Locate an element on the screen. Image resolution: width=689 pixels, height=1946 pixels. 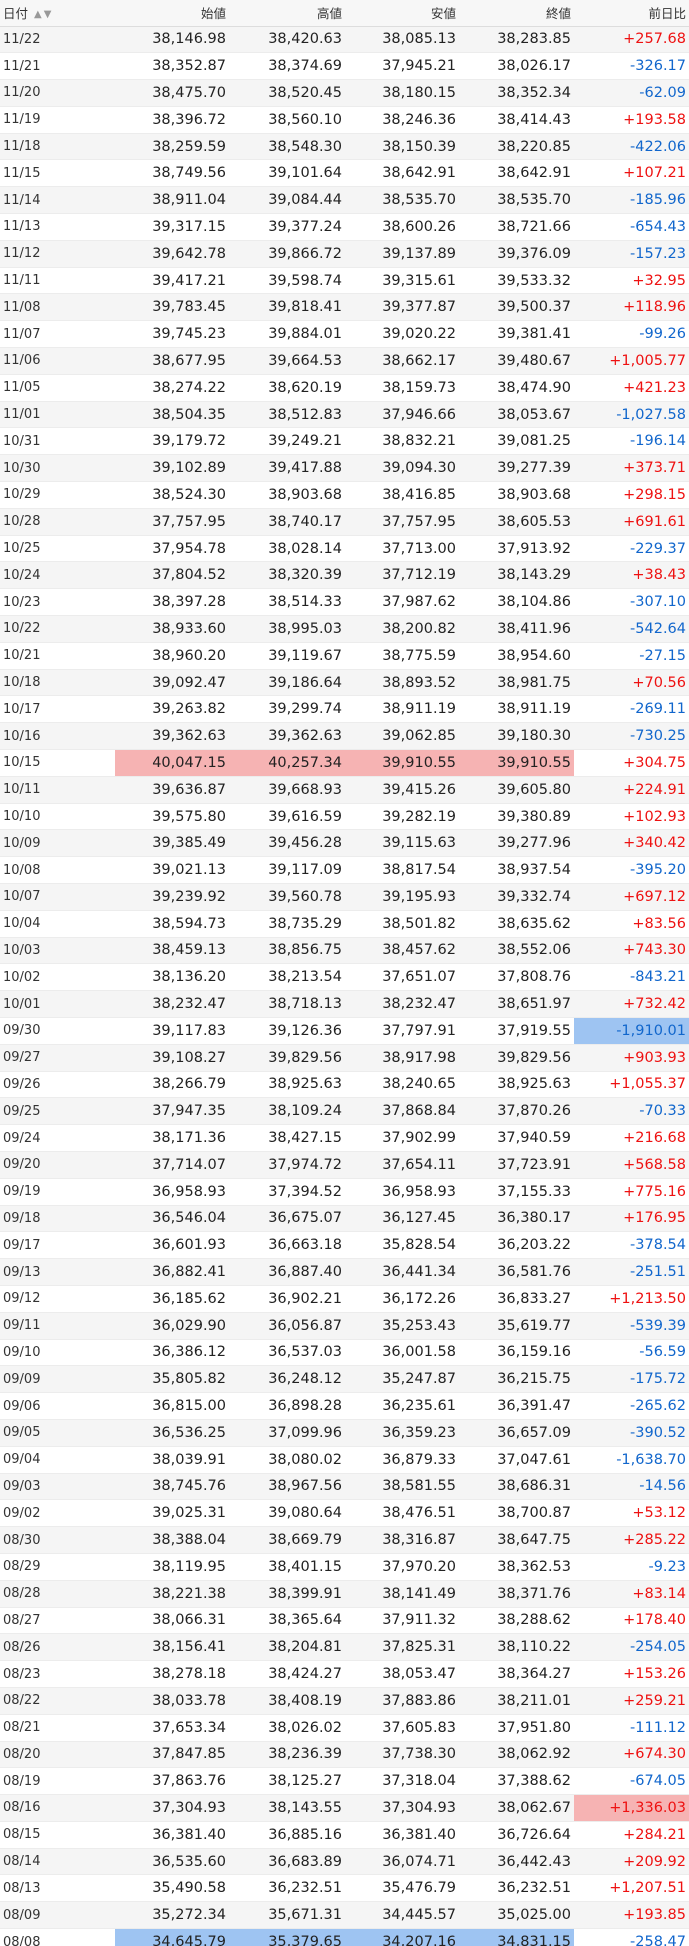
high-cell: 38,420.63 is located at coordinates (287, 39).